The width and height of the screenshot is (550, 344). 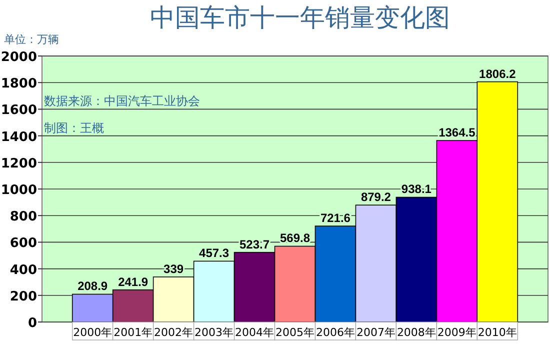 What do you see at coordinates (18, 137) in the screenshot?
I see `y-tick-label: 1400` at bounding box center [18, 137].